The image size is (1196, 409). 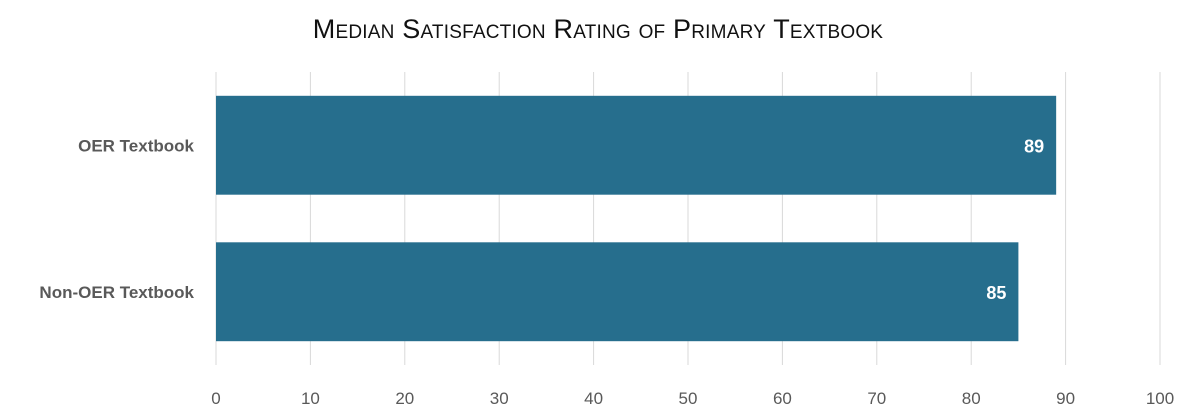 I want to click on x-tick-label-30: 30, so click(x=499, y=398).